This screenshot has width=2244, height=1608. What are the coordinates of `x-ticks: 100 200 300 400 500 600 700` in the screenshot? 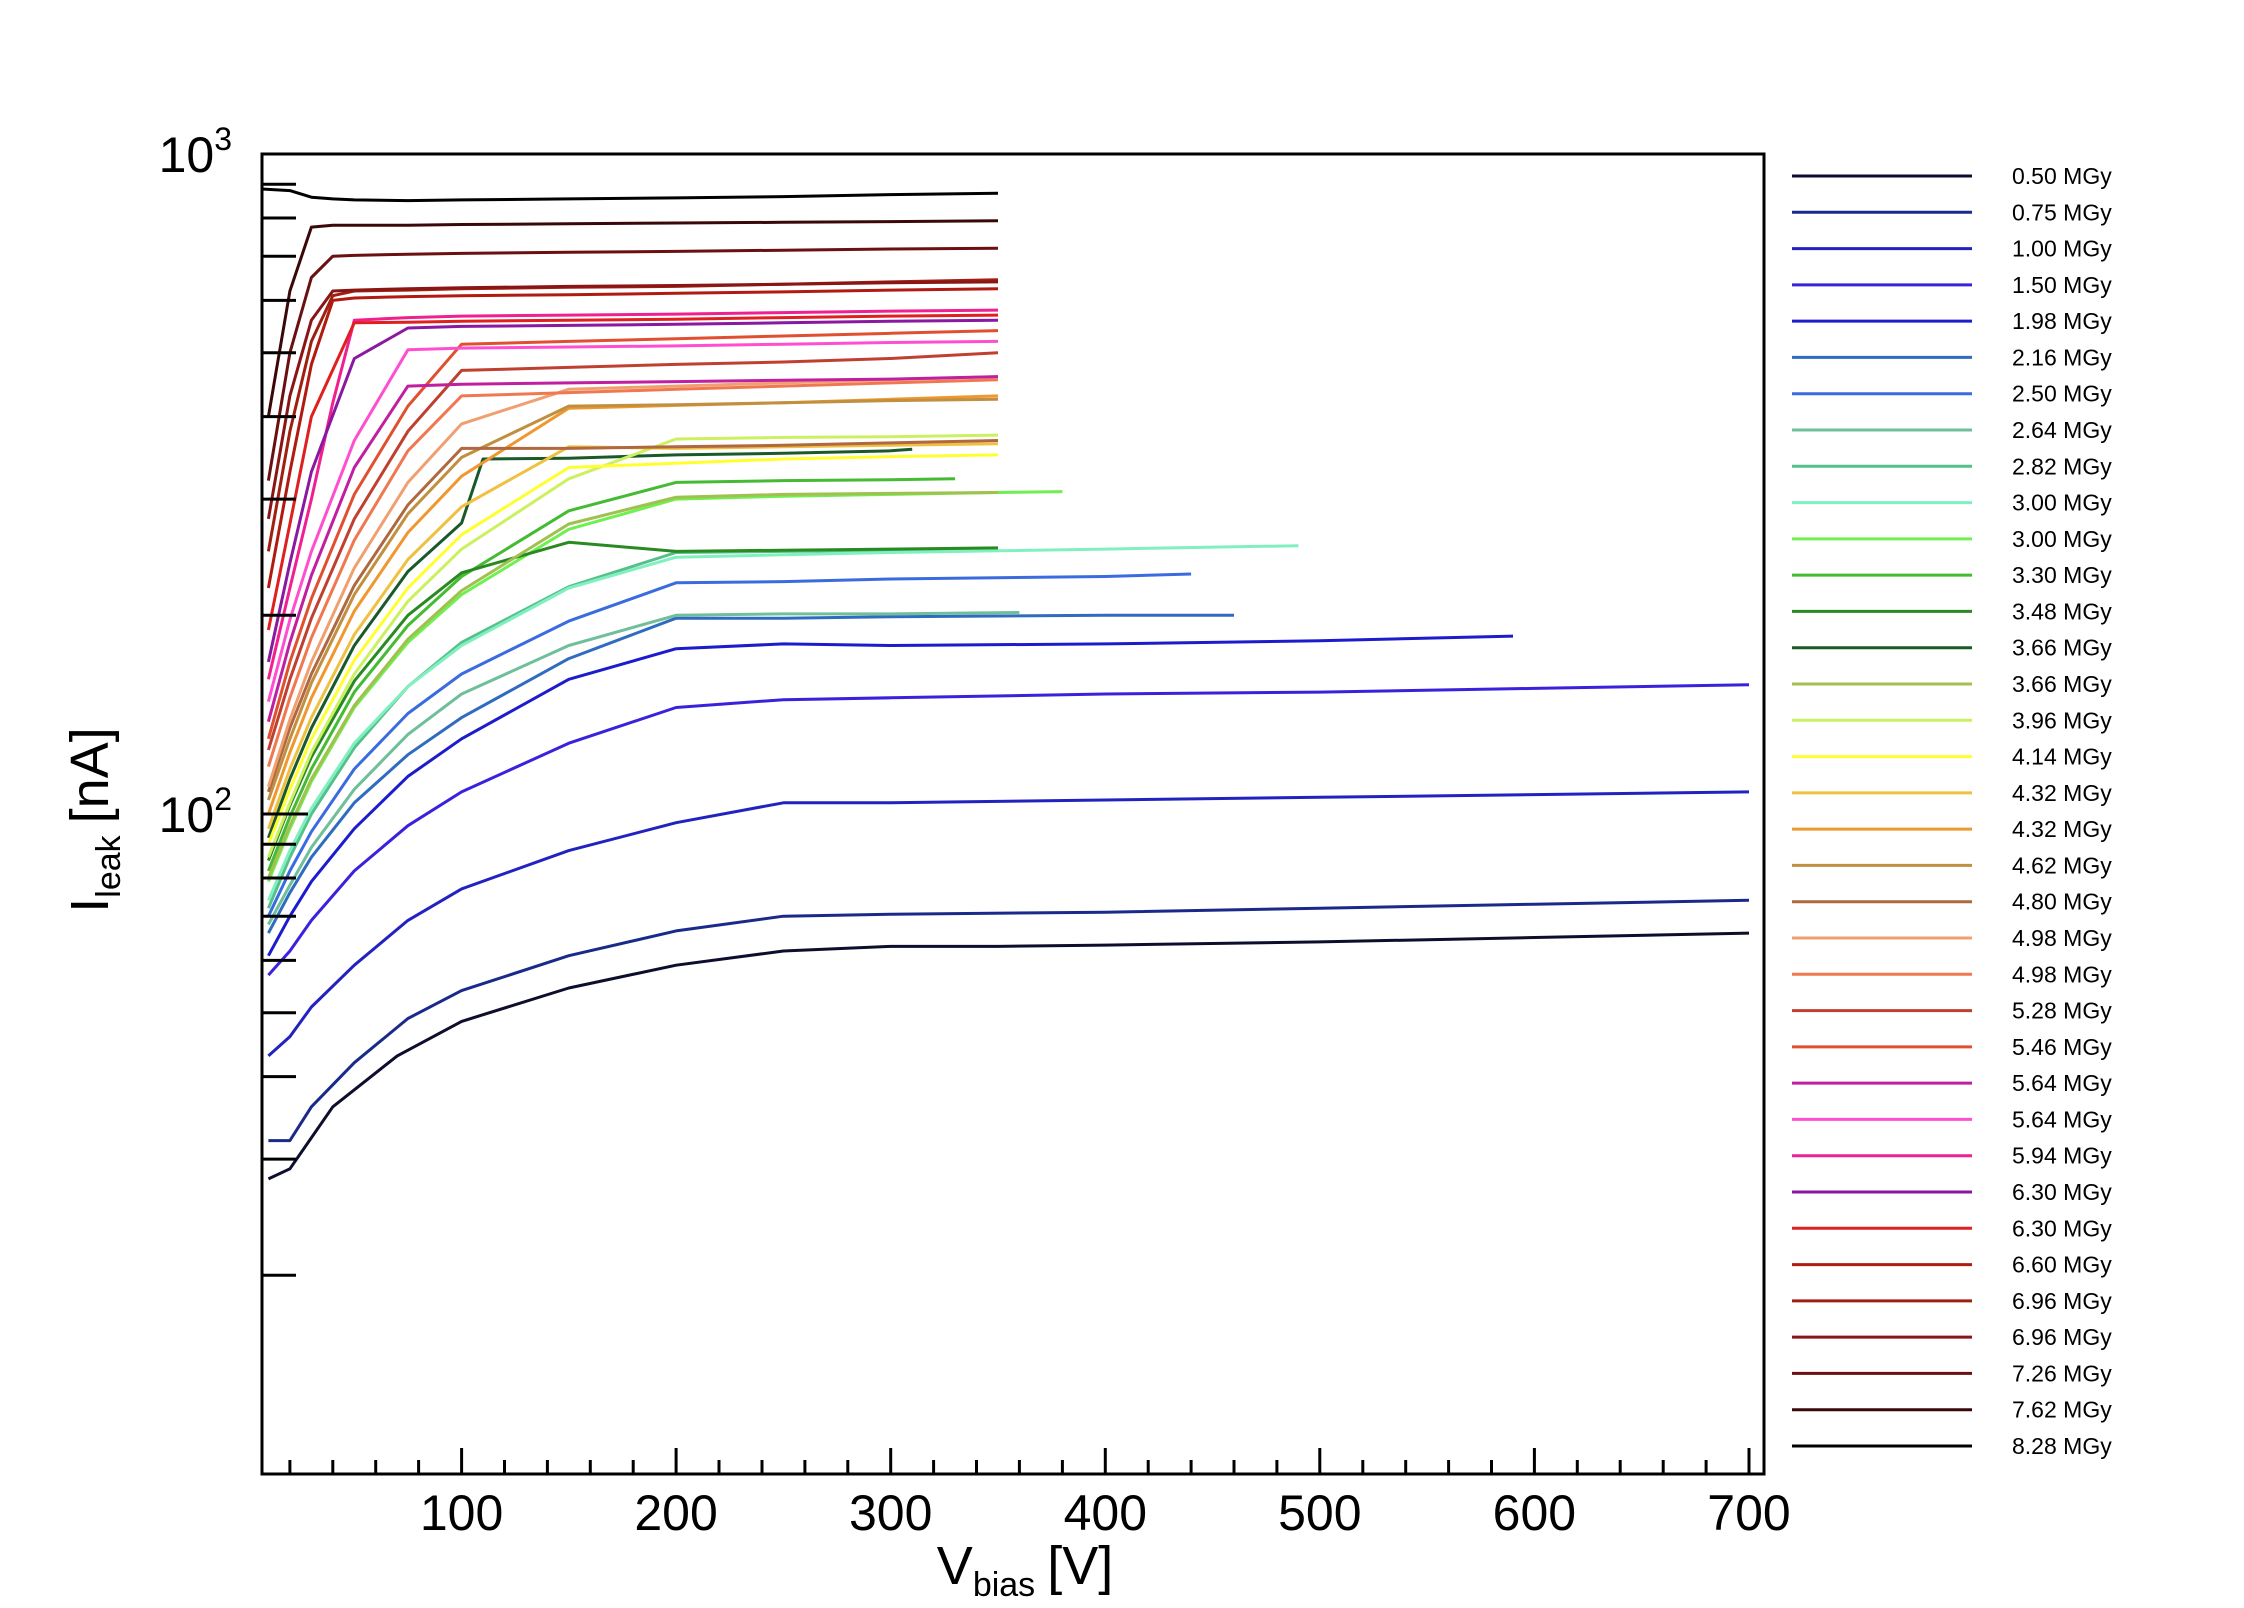 It's located at (1039, 1494).